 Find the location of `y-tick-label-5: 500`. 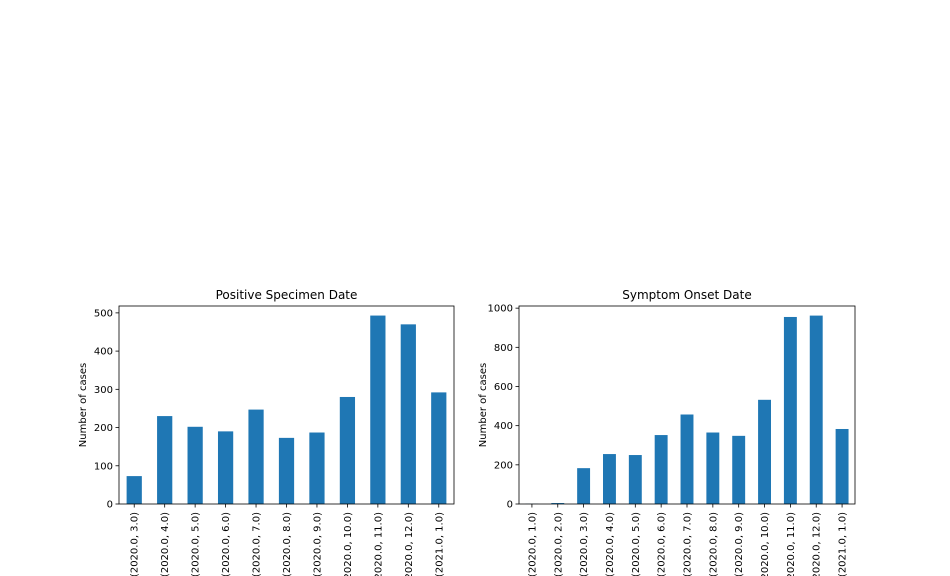

y-tick-label-5: 500 is located at coordinates (103, 313).